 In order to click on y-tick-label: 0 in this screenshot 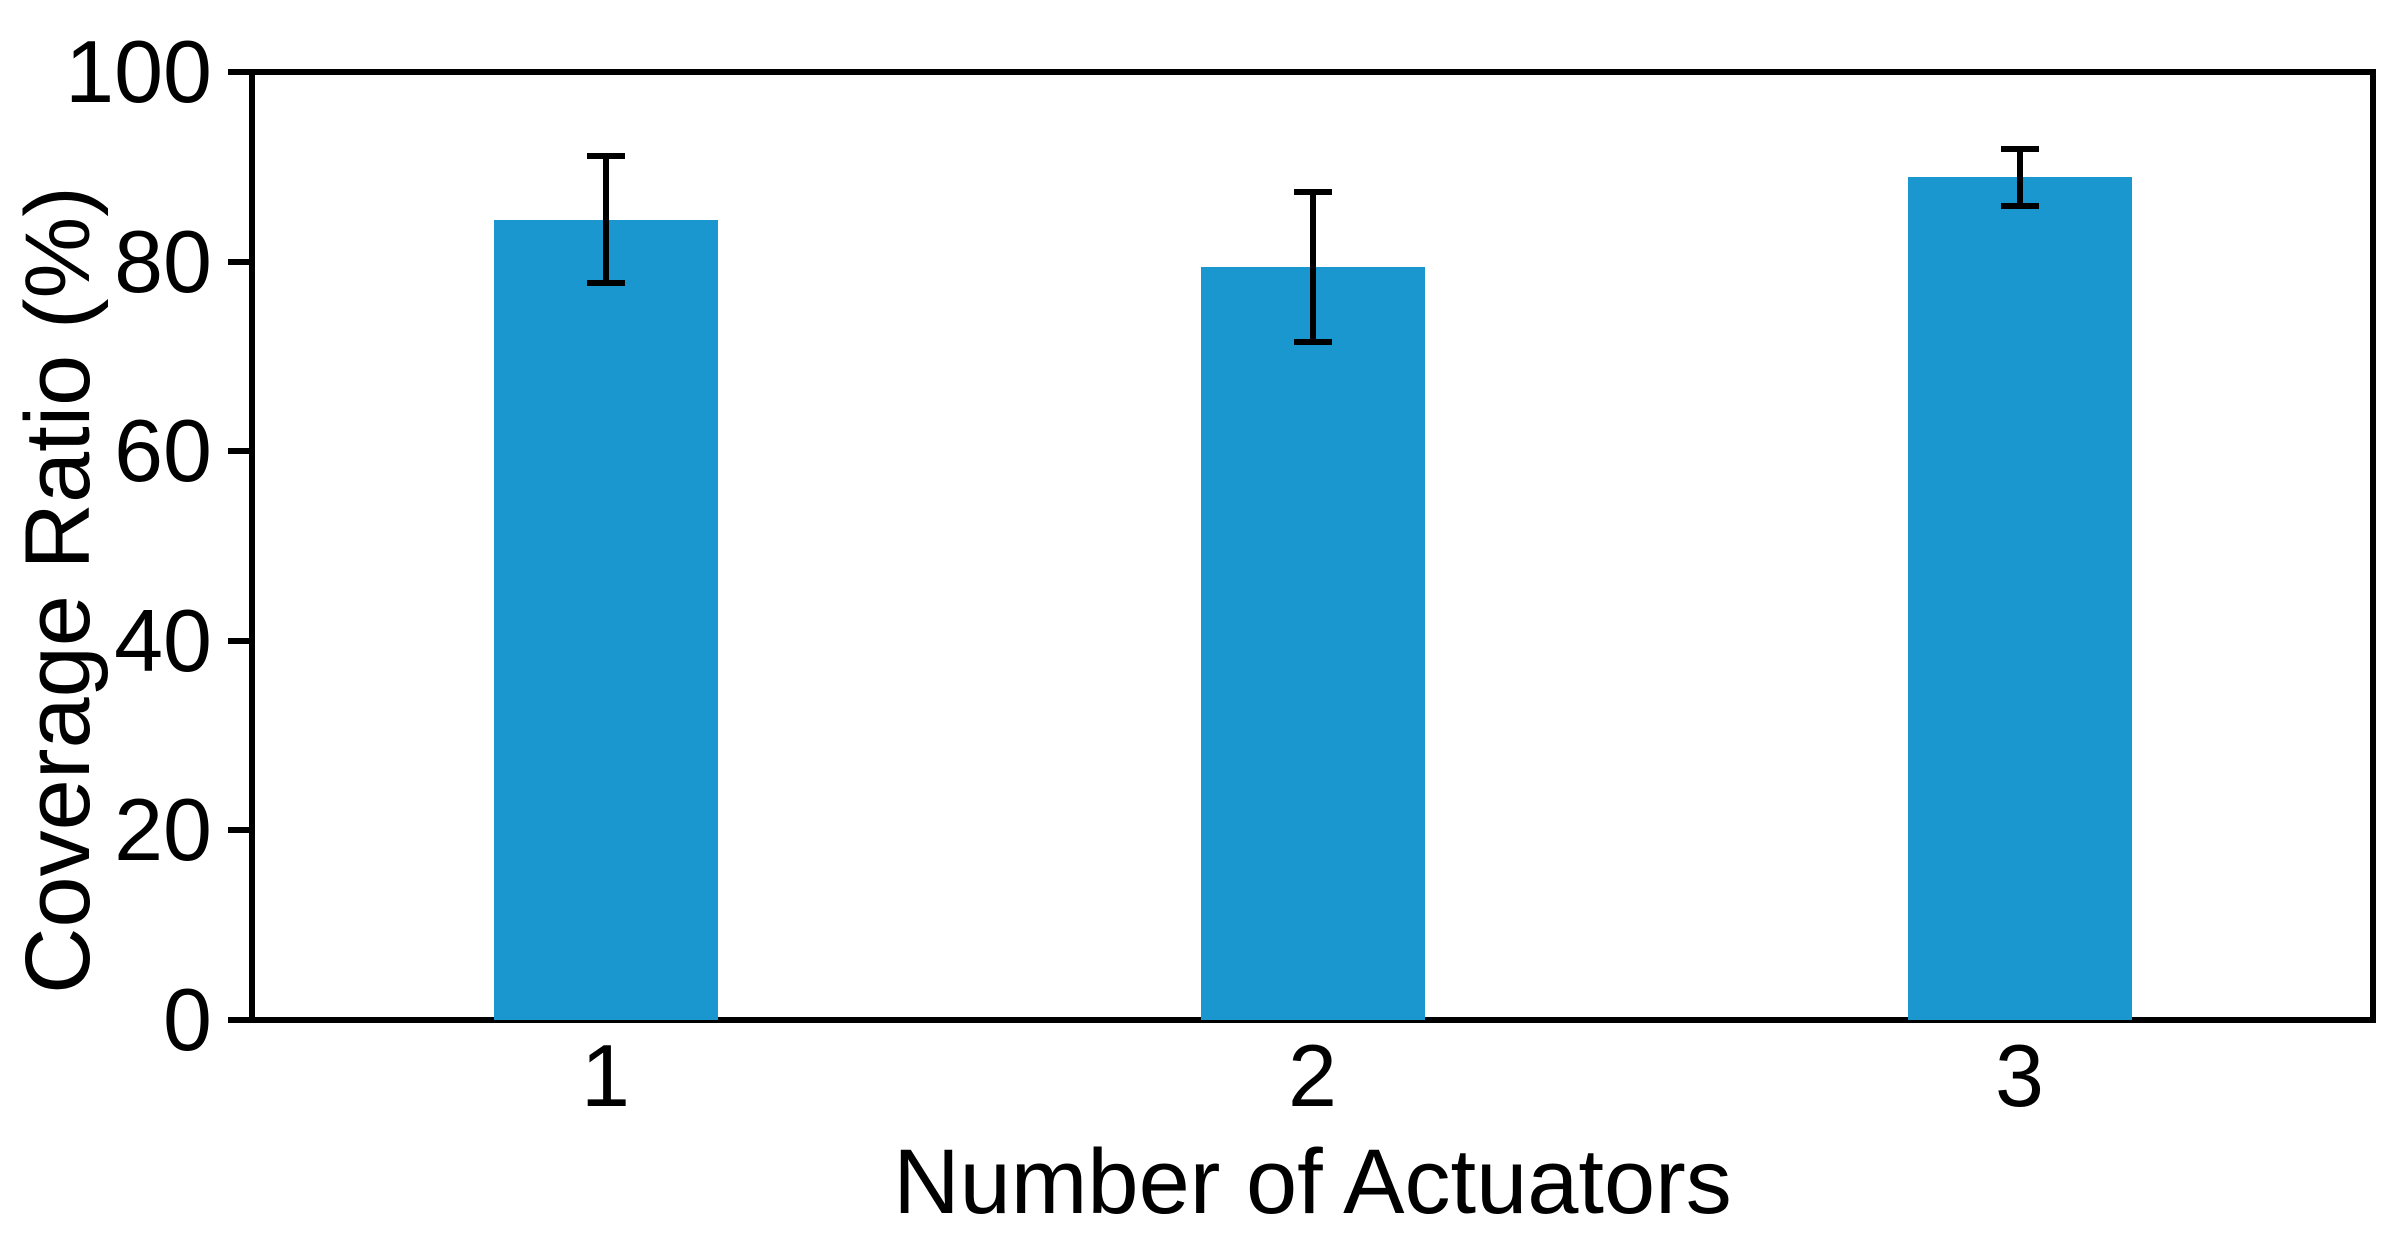, I will do `click(187, 1019)`.